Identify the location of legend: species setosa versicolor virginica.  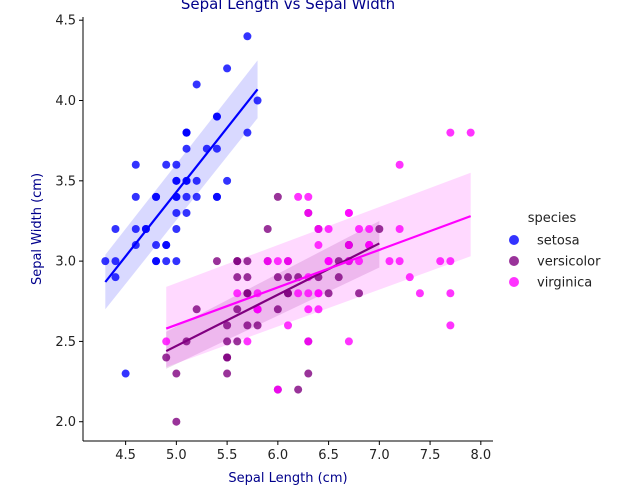
(555, 251).